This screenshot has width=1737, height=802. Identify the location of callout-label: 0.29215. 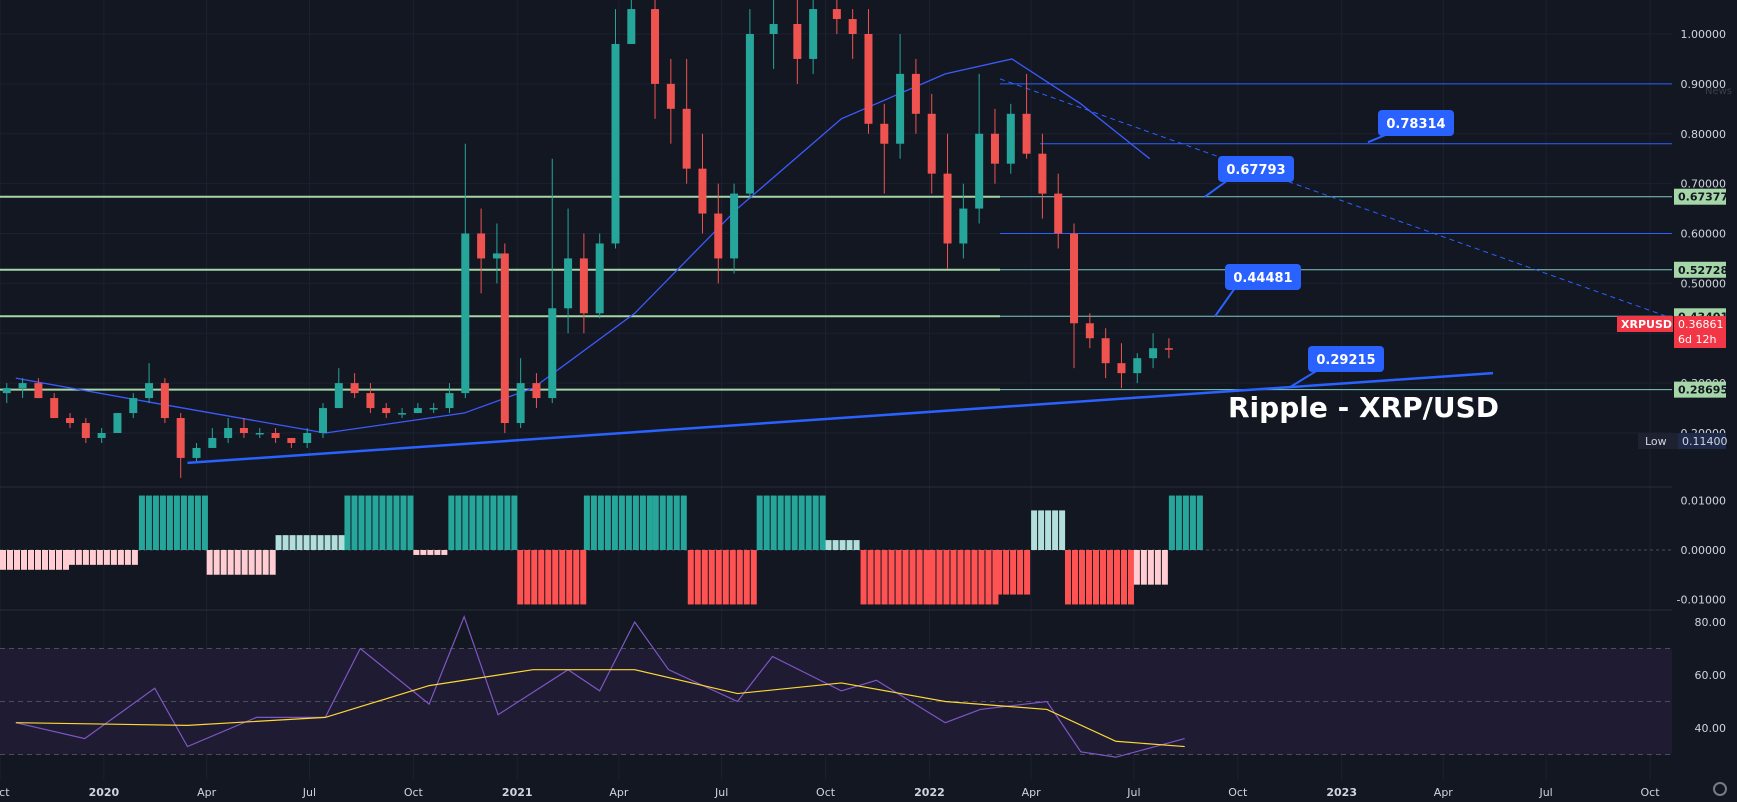
(1345, 360).